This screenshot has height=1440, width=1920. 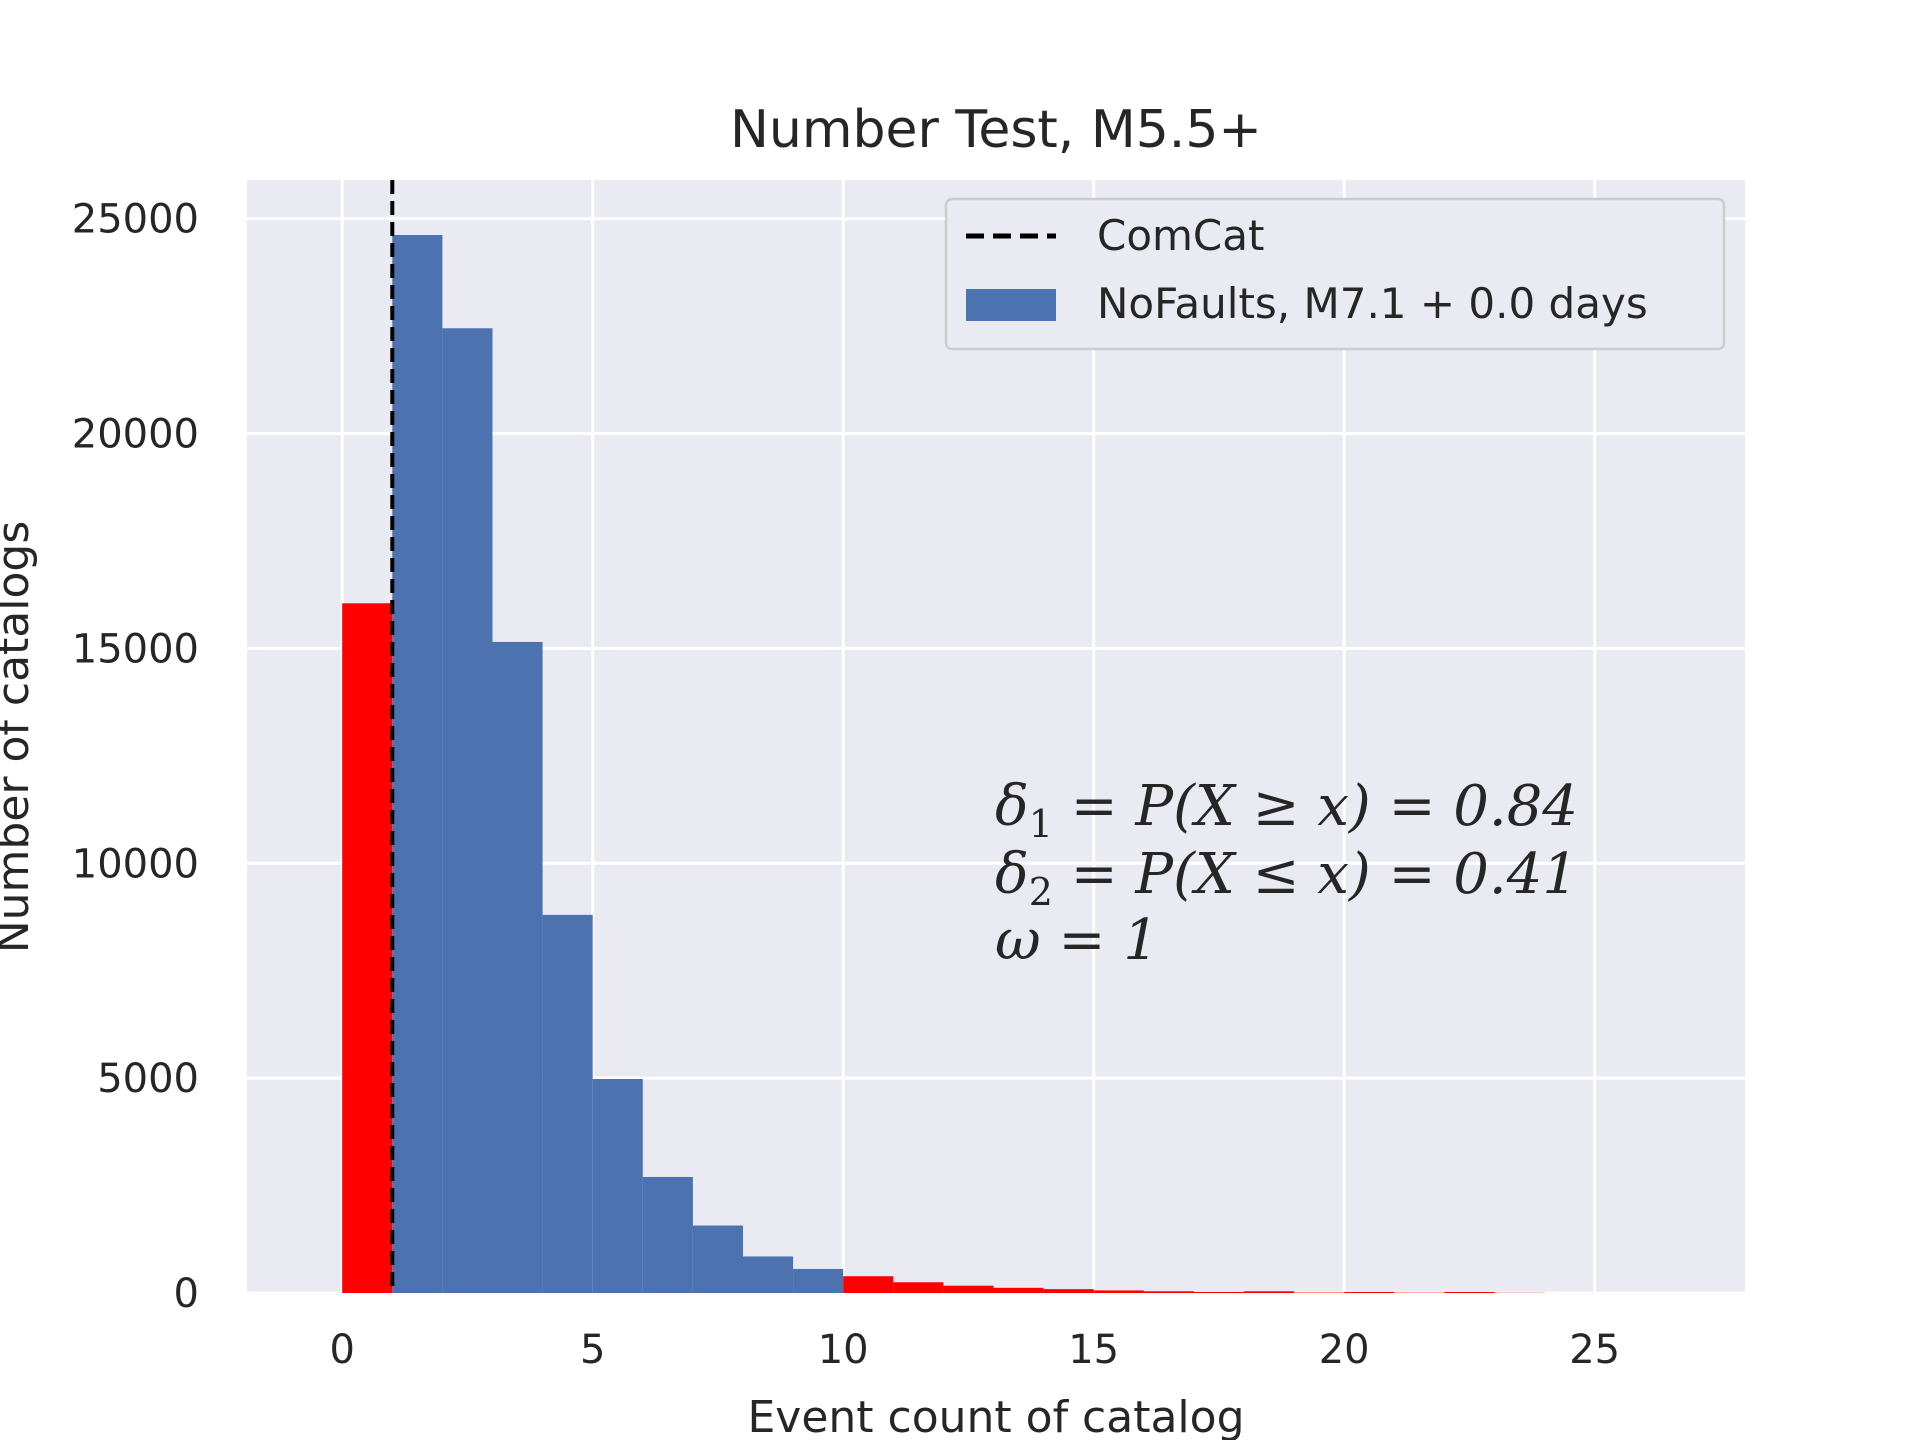 What do you see at coordinates (135, 757) in the screenshot?
I see `y-axis-ticks: 0 5000 10000 15000 20000 25000` at bounding box center [135, 757].